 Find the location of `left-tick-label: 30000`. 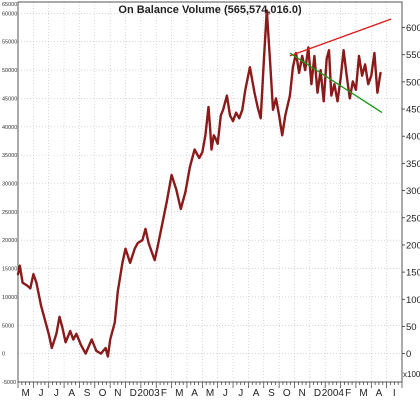

left-tick-label: 30000 is located at coordinates (9, 184).